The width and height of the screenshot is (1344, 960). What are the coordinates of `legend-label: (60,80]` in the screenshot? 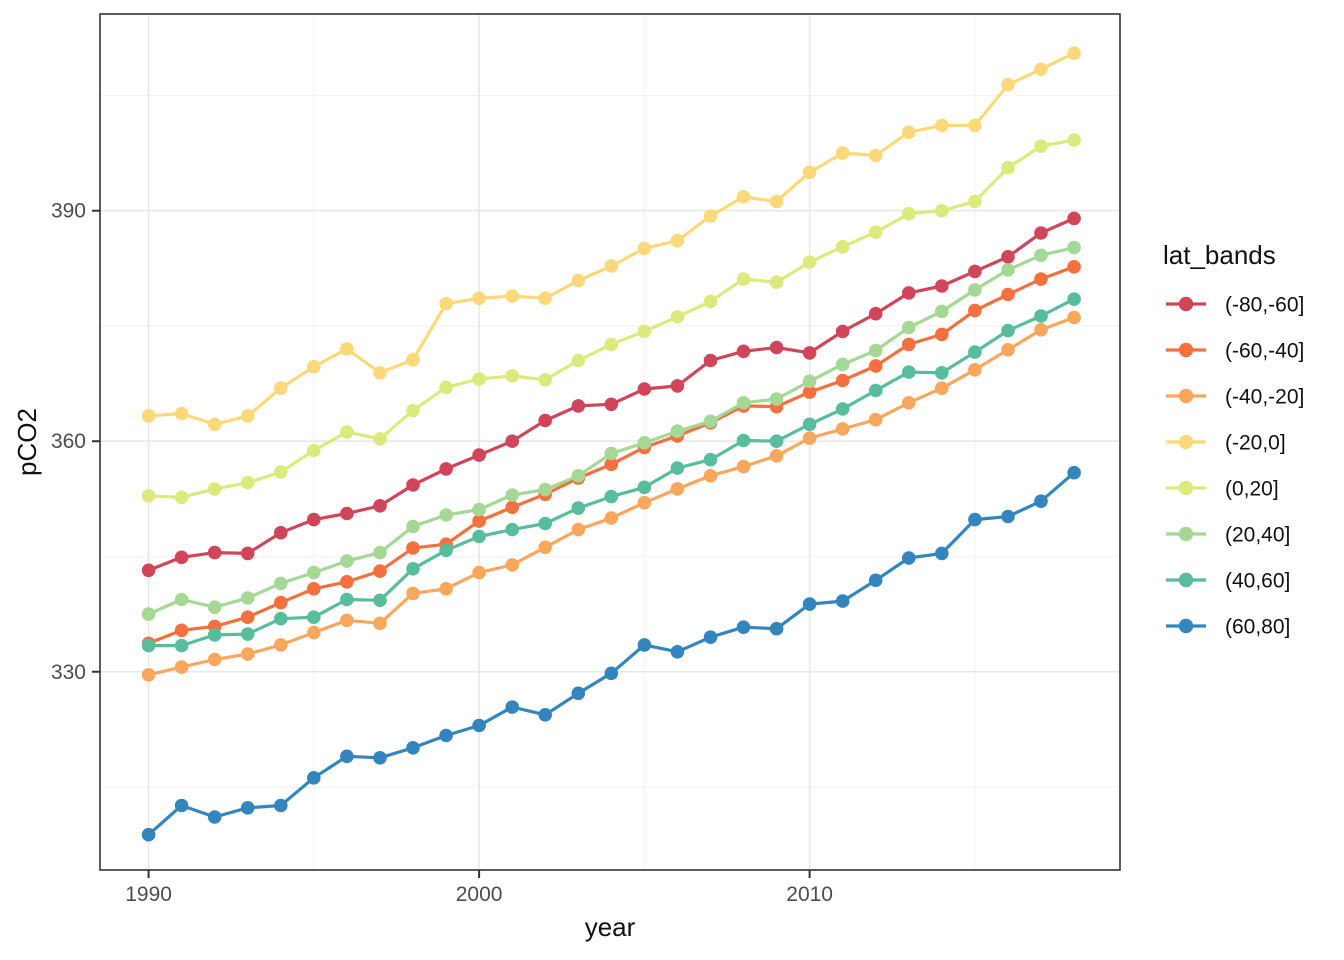 It's located at (1257, 627).